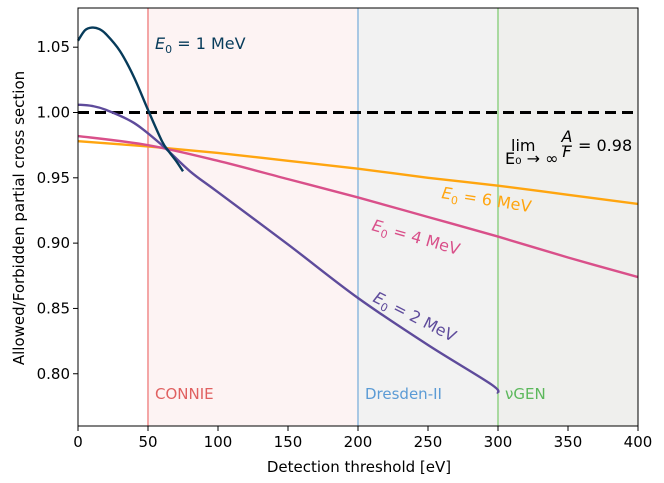 The width and height of the screenshot is (664, 483). Describe the element at coordinates (19, 218) in the screenshot. I see `y-axis-label: Allowed/Forbidden partial cross section` at that location.